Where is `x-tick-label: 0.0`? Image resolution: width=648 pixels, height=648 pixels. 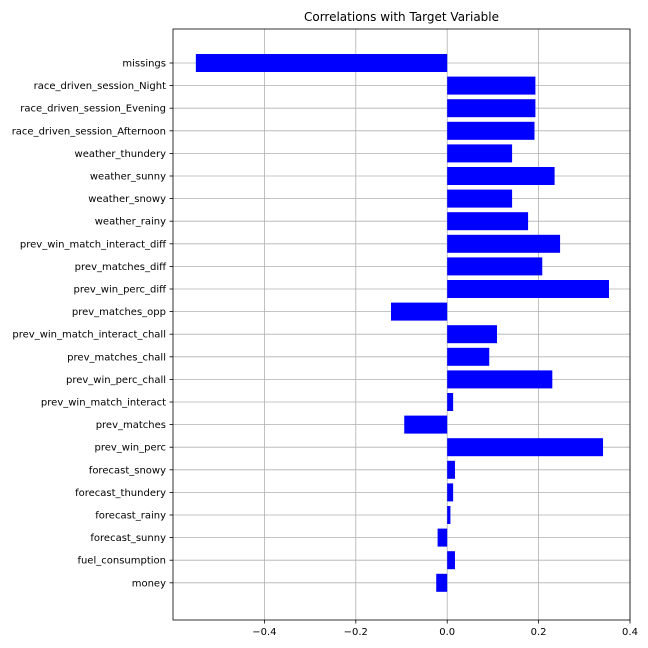
x-tick-label: 0.0 is located at coordinates (447, 632).